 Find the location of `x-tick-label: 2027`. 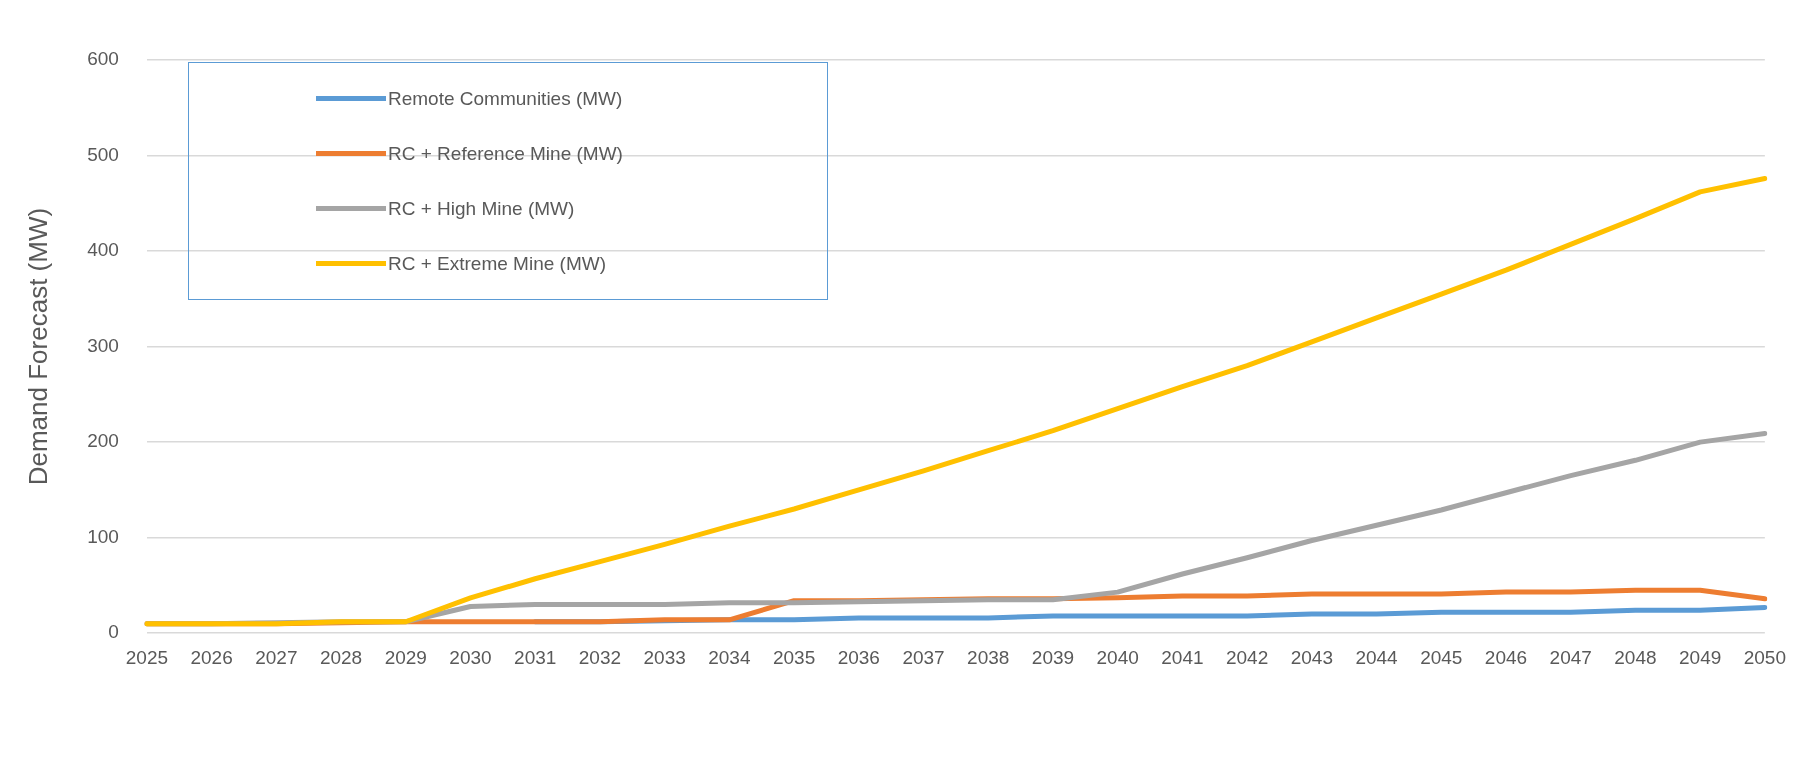

x-tick-label: 2027 is located at coordinates (276, 657).